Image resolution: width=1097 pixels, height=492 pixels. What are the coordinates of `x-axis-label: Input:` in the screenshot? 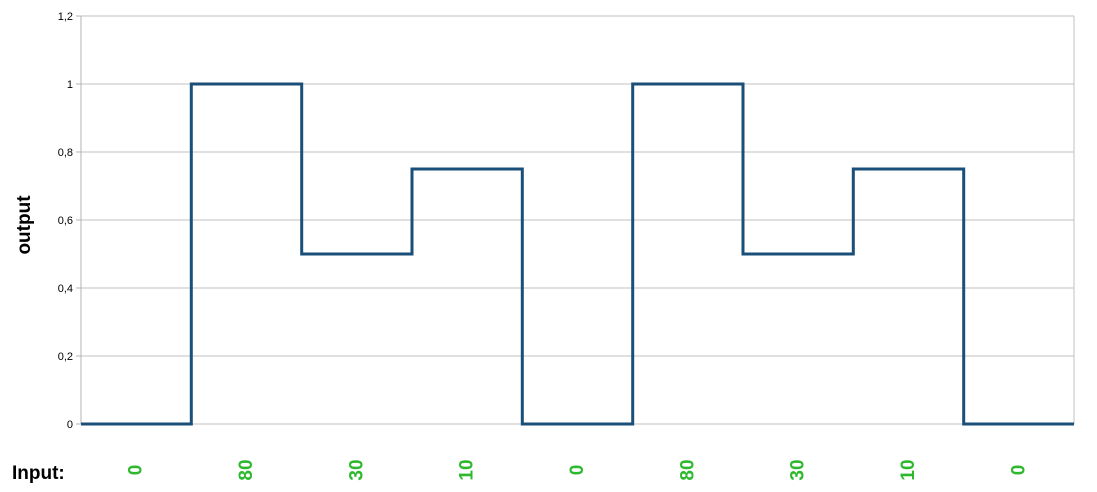 It's located at (38, 473).